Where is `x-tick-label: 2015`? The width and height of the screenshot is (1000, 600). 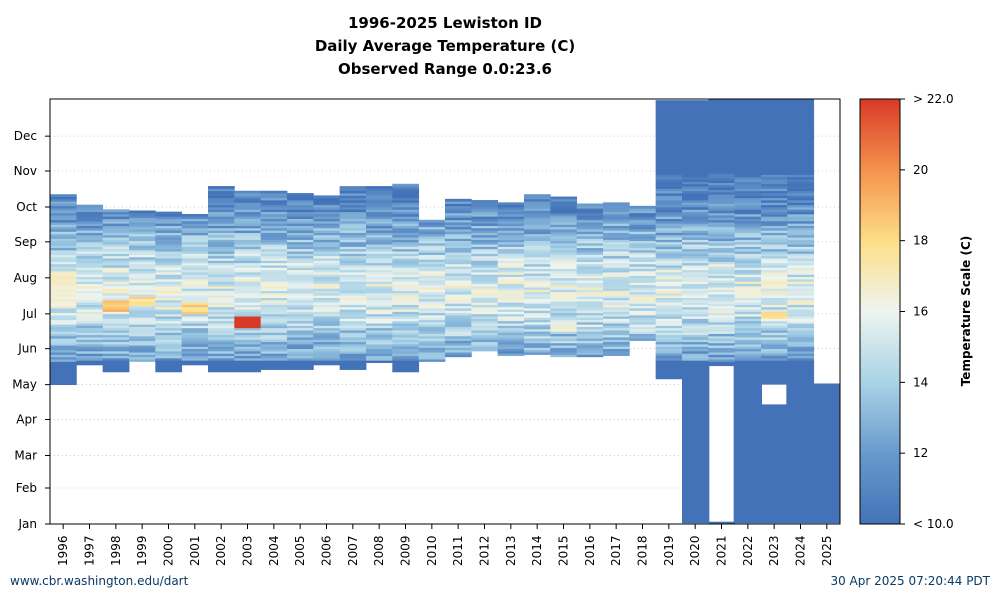
x-tick-label: 2015 is located at coordinates (564, 550).